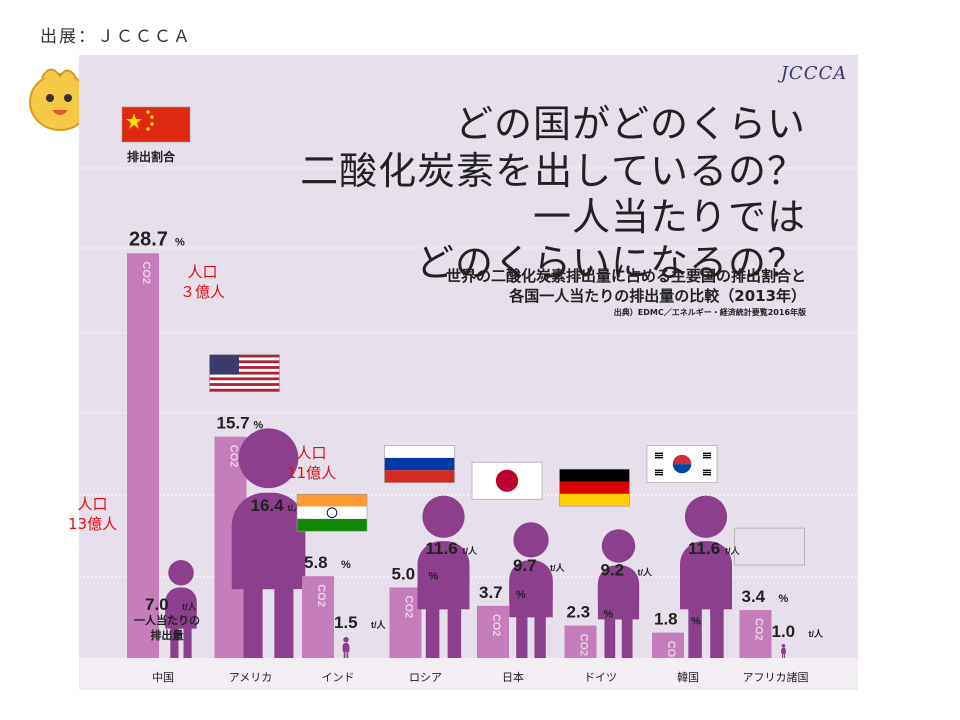 The width and height of the screenshot is (960, 720). Describe the element at coordinates (784, 599) in the screenshot. I see `share-unit-7: %` at that location.